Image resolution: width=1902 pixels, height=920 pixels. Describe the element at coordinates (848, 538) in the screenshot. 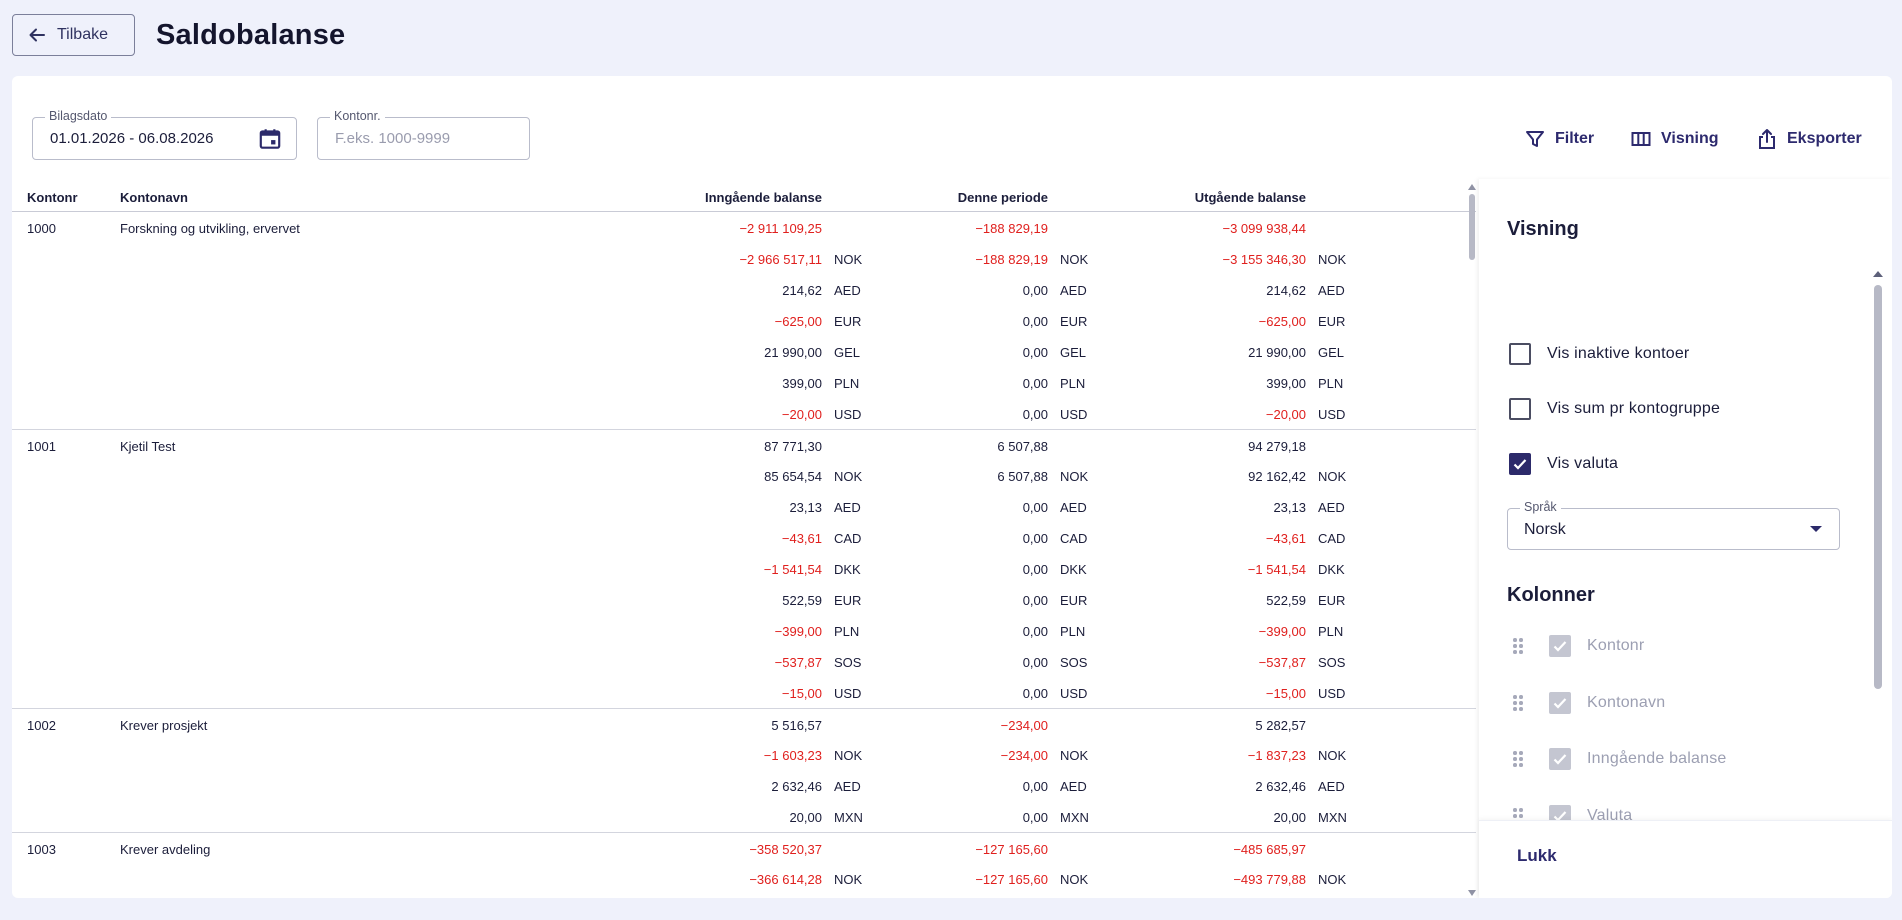

I see `opening-currency-cell: CAD` at that location.